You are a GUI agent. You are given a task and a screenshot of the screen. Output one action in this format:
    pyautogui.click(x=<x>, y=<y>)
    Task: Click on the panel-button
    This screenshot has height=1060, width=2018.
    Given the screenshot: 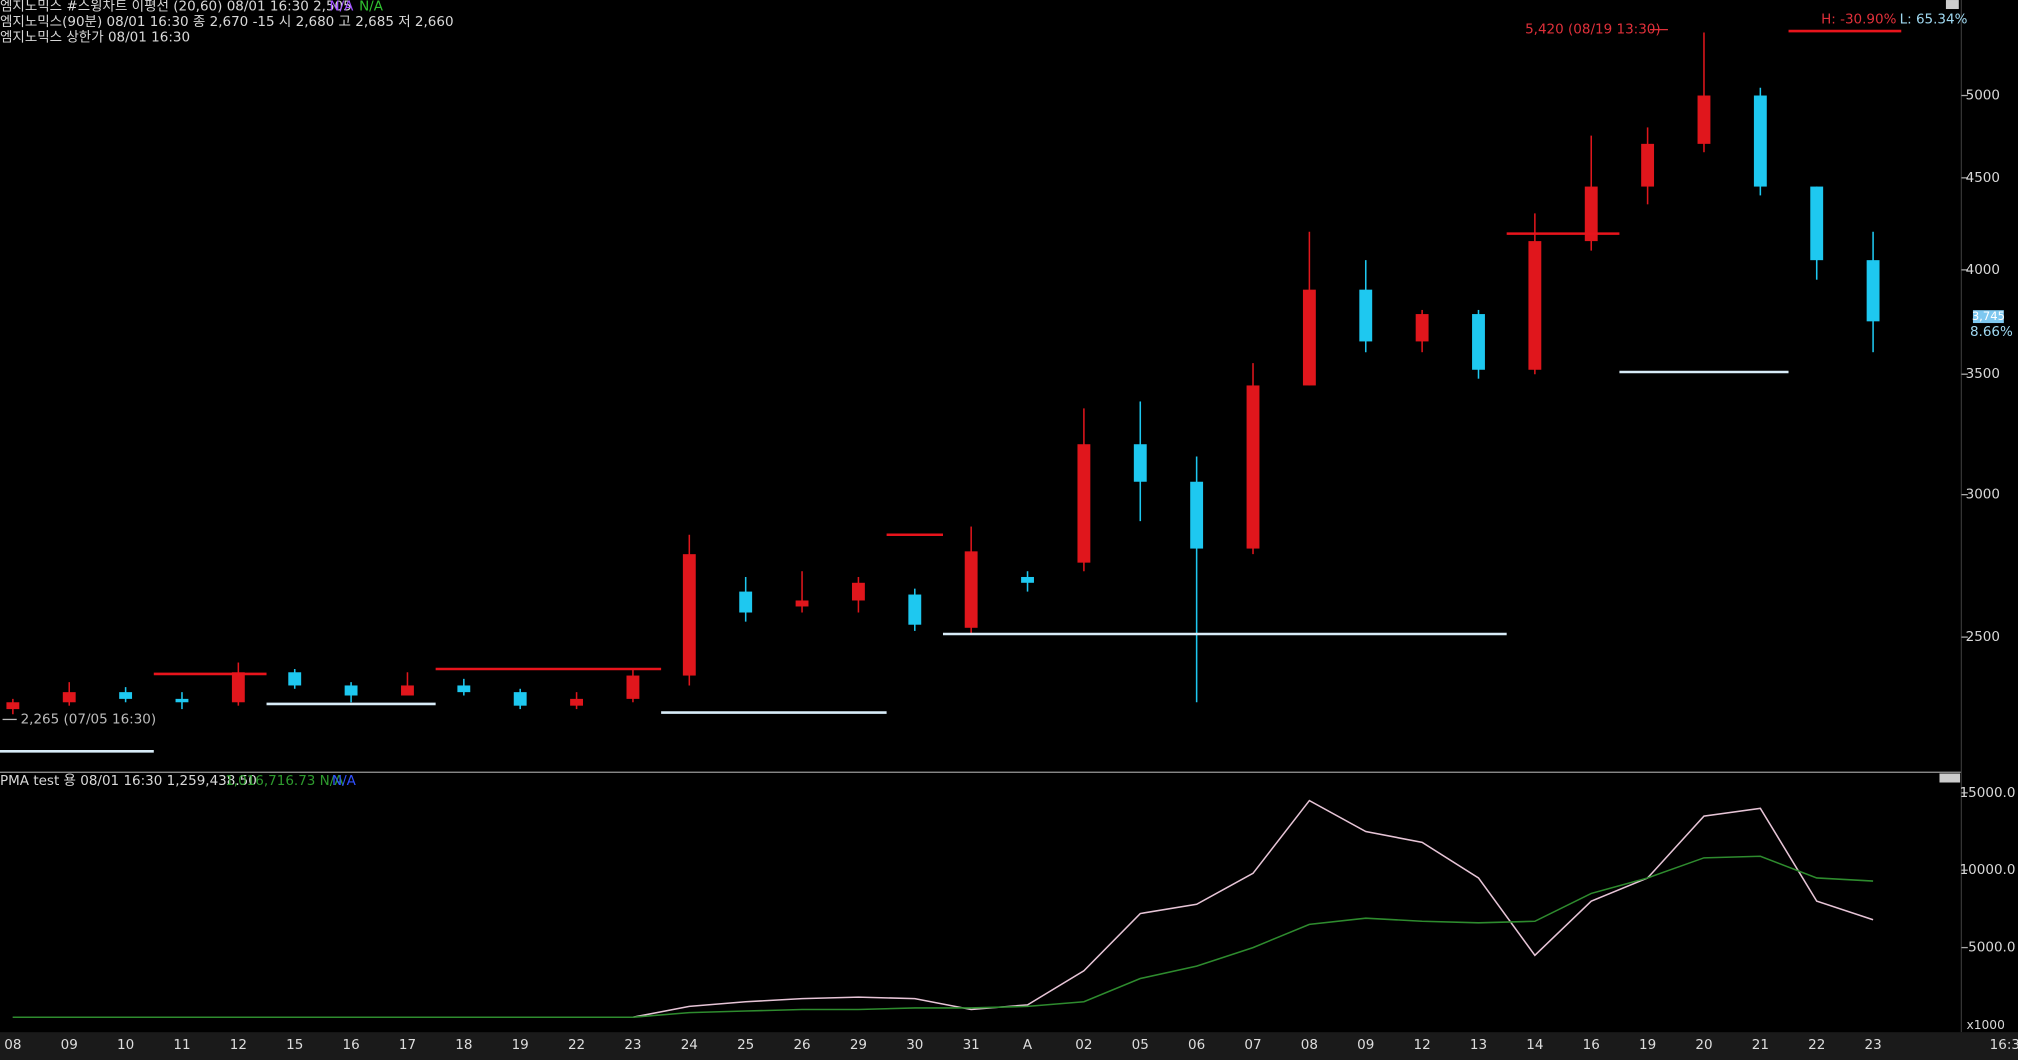 What is the action you would take?
    pyautogui.click(x=1952, y=5)
    